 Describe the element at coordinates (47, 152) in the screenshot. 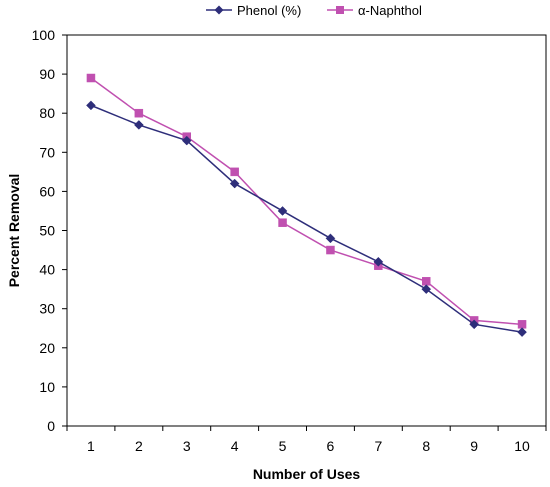

I see `y-tick-label: 70` at that location.